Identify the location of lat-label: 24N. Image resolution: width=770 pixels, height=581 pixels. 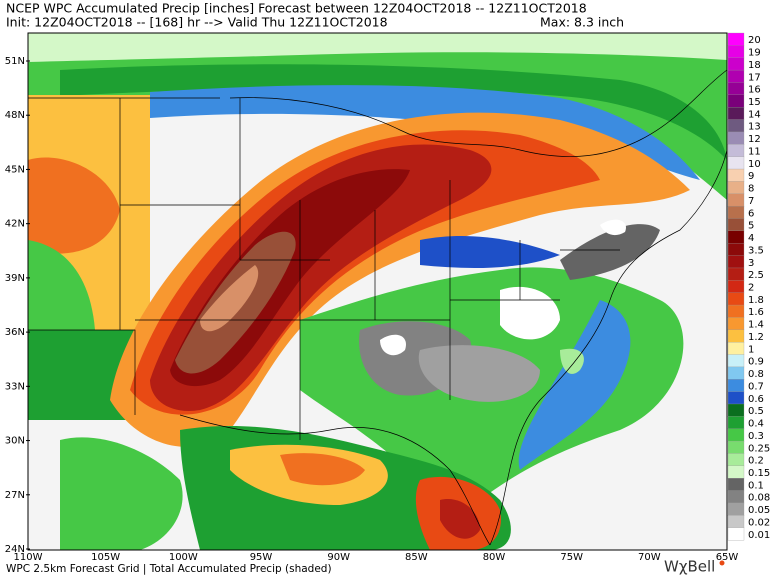
(15, 549).